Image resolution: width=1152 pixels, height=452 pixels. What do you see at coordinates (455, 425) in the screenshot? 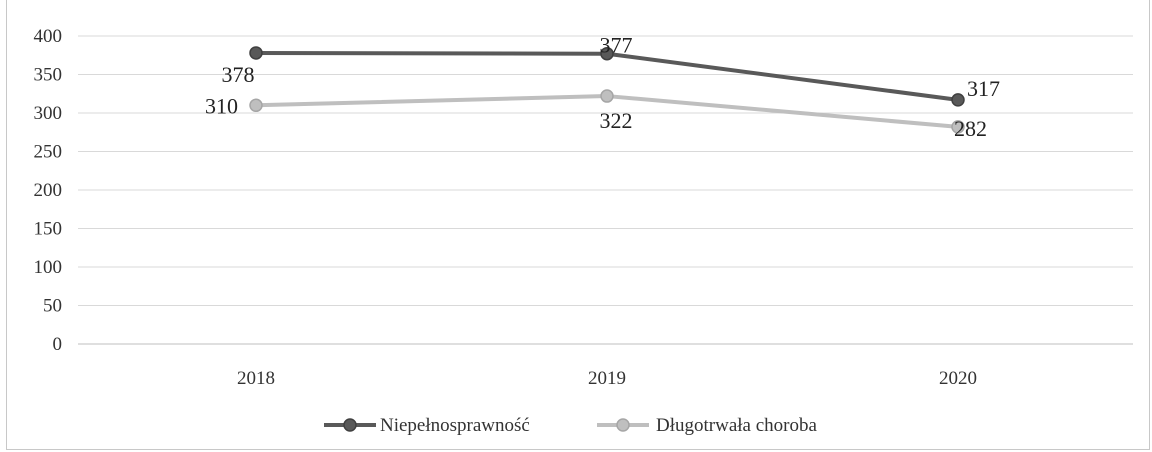
I see `legend-label: Niepełnosprawność` at bounding box center [455, 425].